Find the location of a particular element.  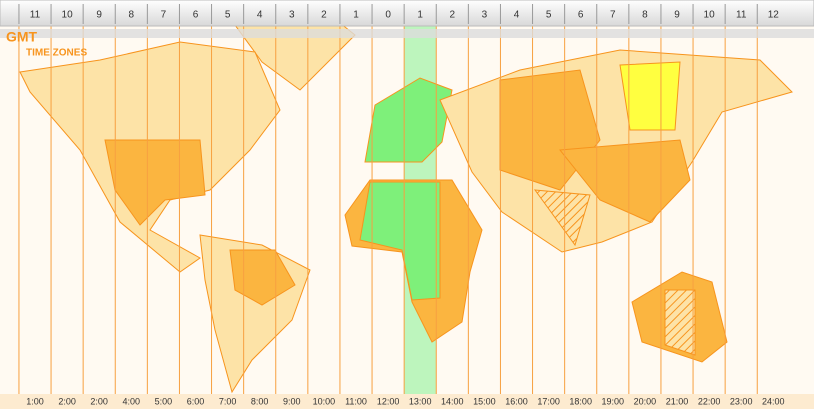

china is located at coordinates (625, 181).